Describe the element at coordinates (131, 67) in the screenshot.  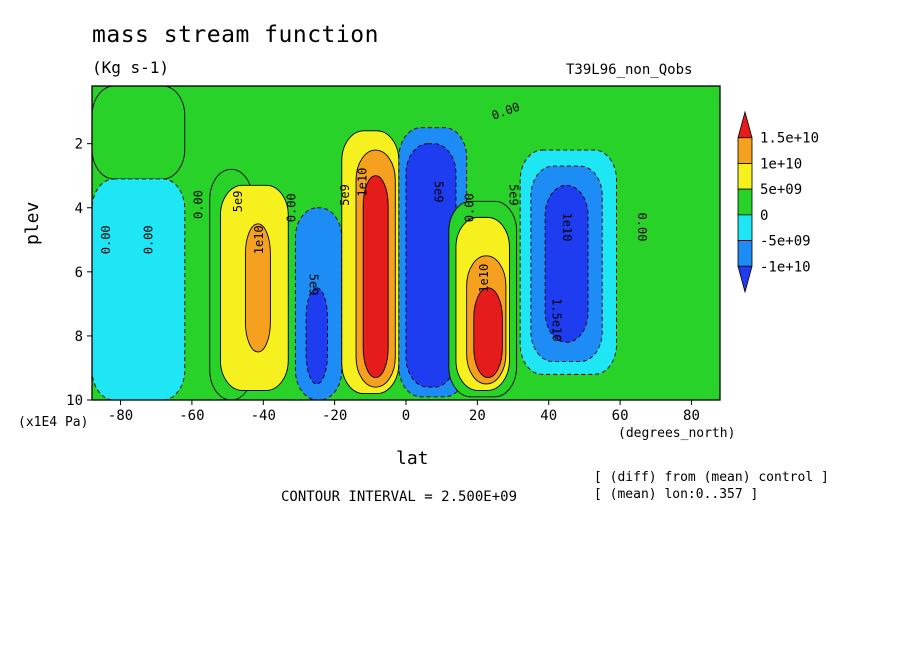
I see `units-label: (Kg s-1)` at that location.